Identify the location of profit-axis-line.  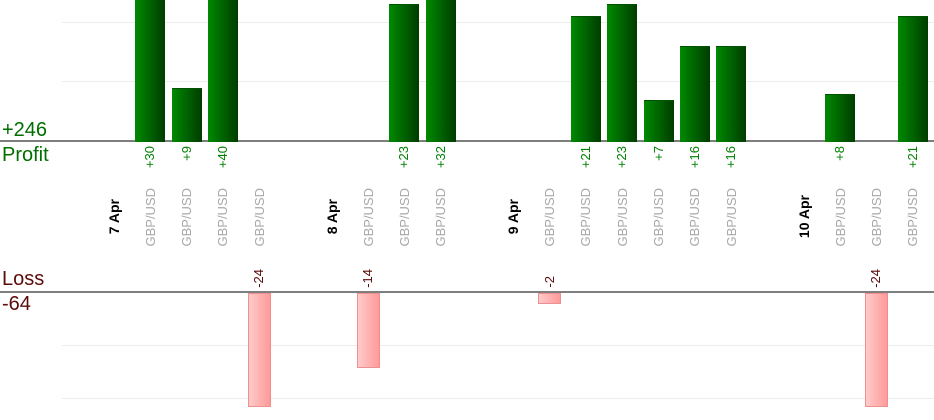
(467, 141).